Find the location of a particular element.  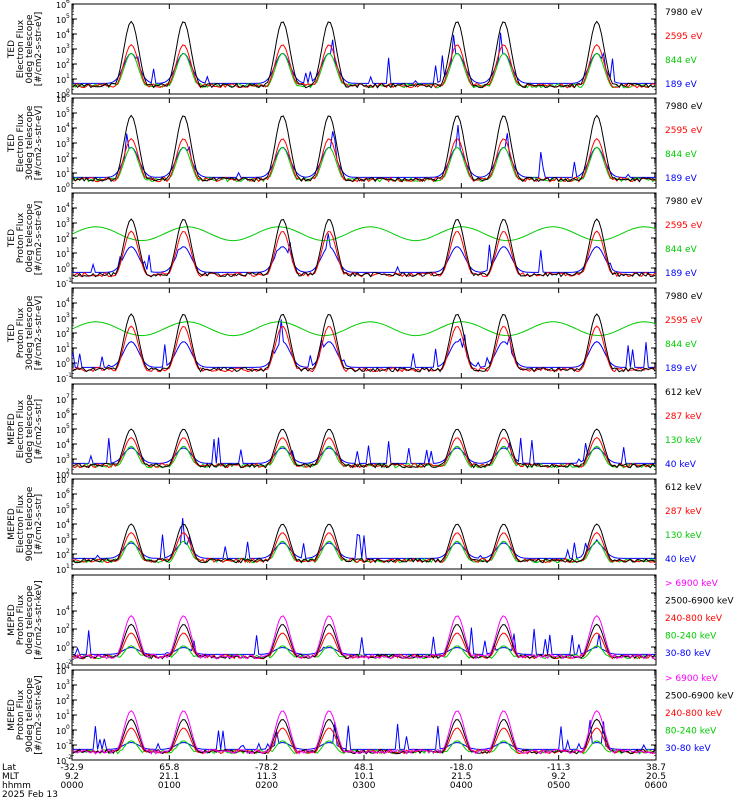

series-line-40-kev is located at coordinates (364, 538).